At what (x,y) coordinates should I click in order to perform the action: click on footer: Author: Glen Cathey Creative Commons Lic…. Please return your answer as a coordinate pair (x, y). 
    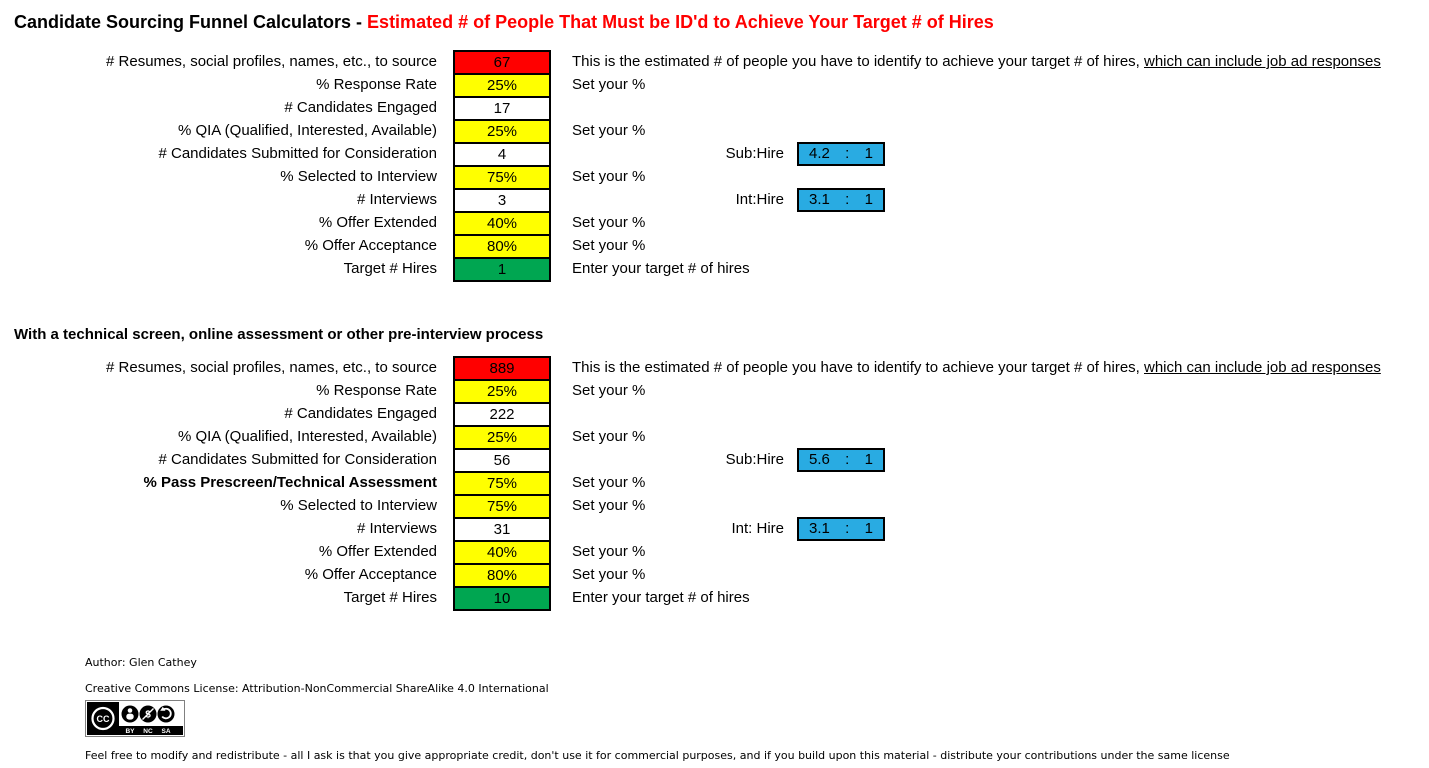
    Looking at the image, I should click on (714, 709).